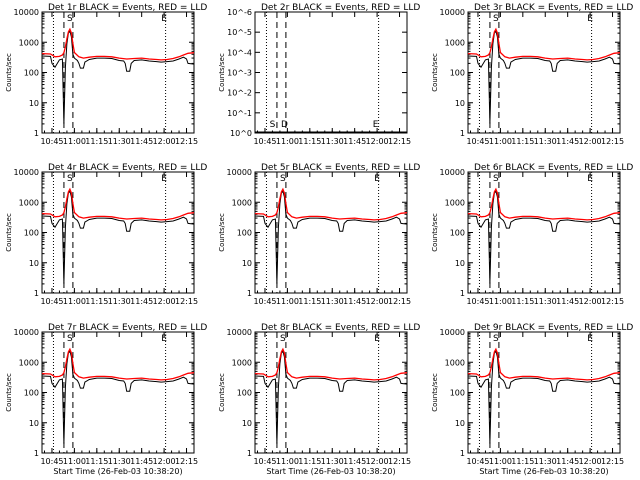 This screenshot has width=640, height=480. Describe the element at coordinates (239, 73) in the screenshot. I see `y-tick-label: 10^-3` at that location.